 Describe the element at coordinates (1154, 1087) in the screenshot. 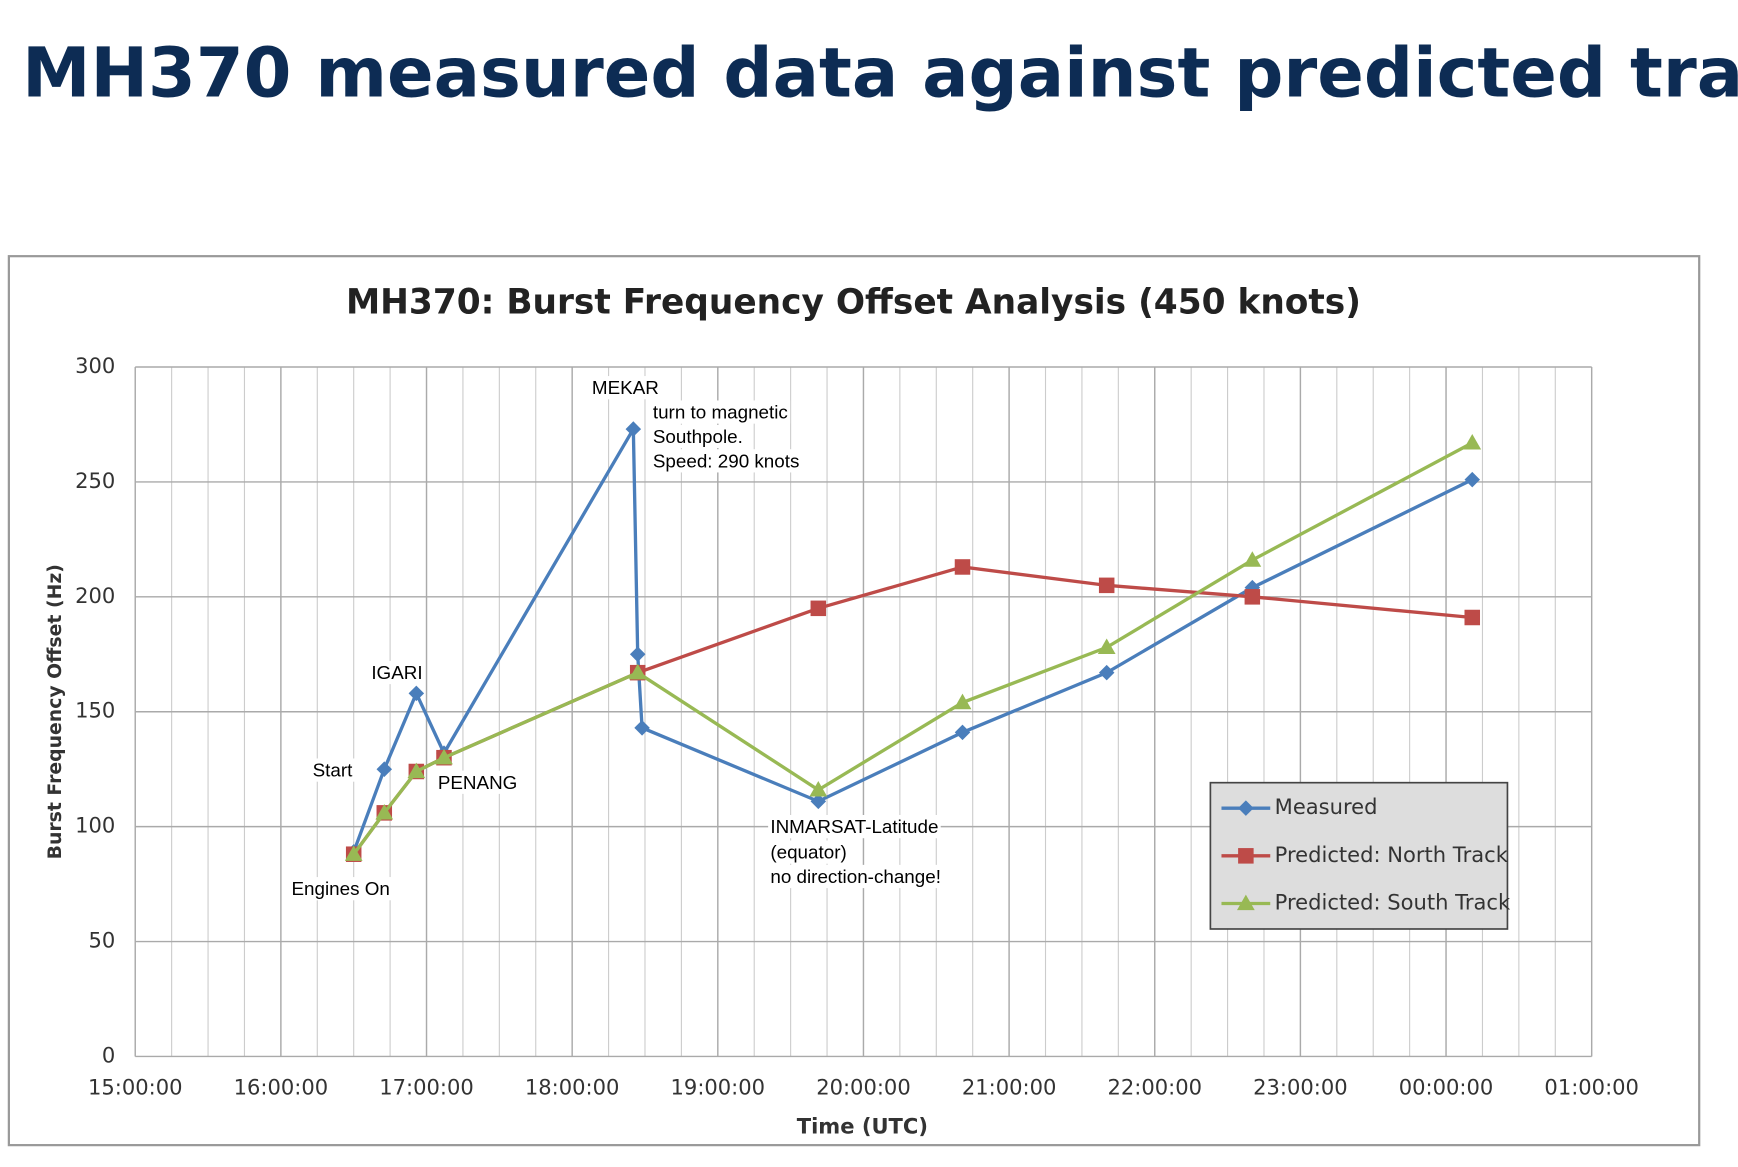

I see `x-tick-label: 22:00:00` at that location.